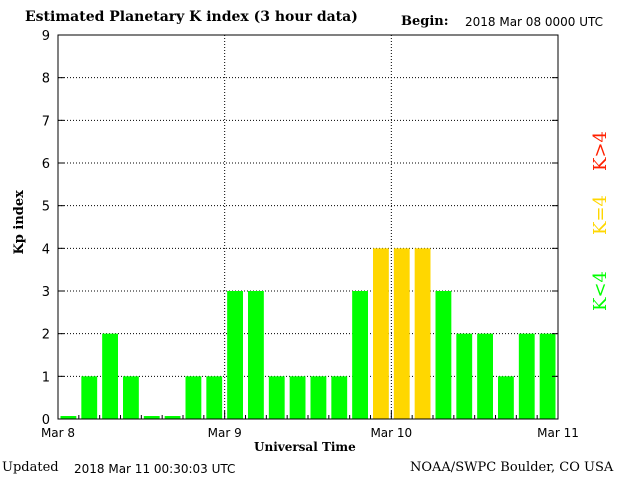 This screenshot has height=480, width=640. What do you see at coordinates (46, 121) in the screenshot?
I see `y-tick-label: 7` at bounding box center [46, 121].